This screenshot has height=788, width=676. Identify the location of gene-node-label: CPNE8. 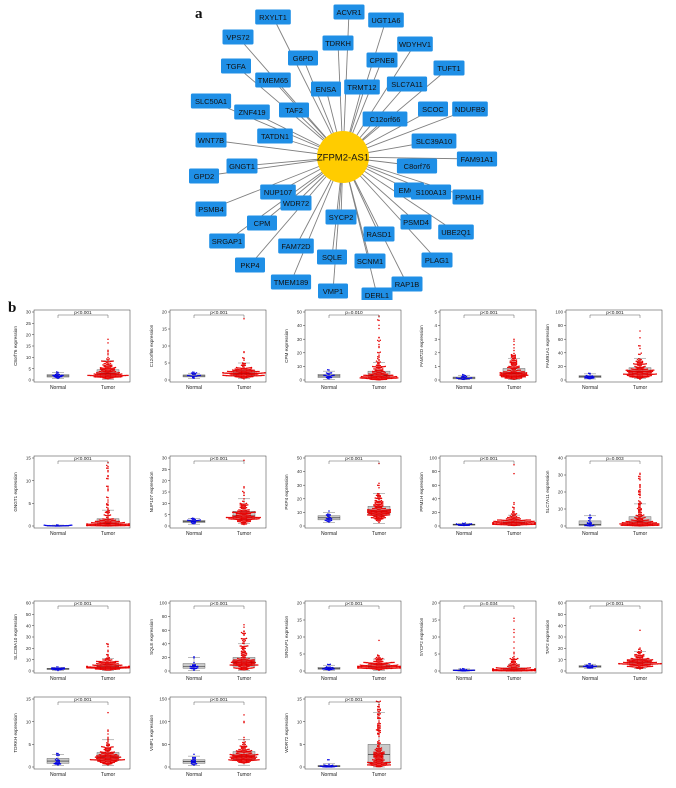
(381, 60).